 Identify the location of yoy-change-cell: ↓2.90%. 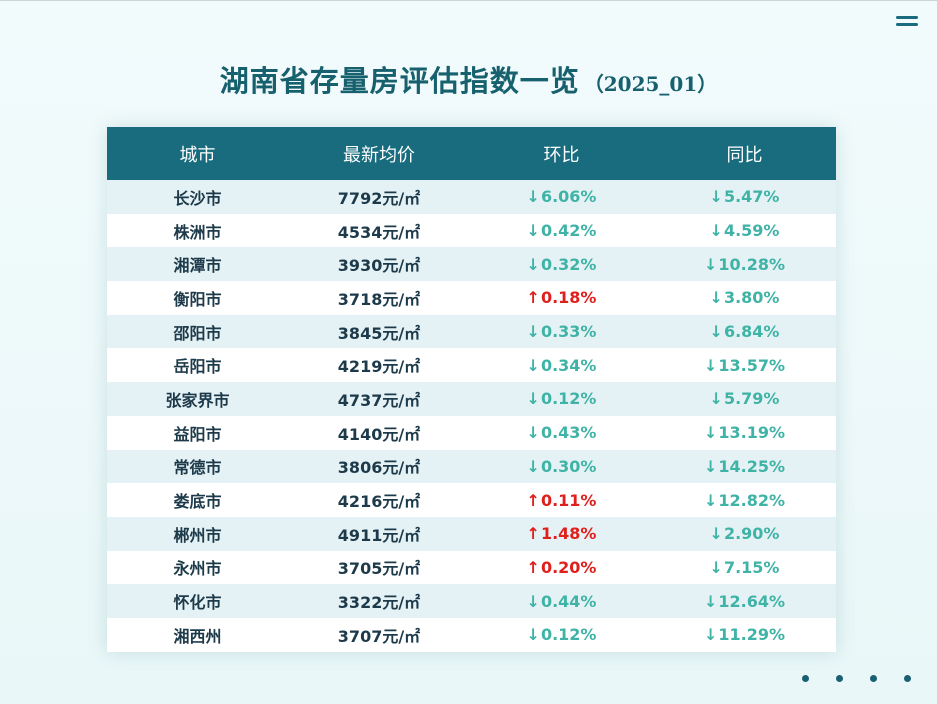
(744, 534).